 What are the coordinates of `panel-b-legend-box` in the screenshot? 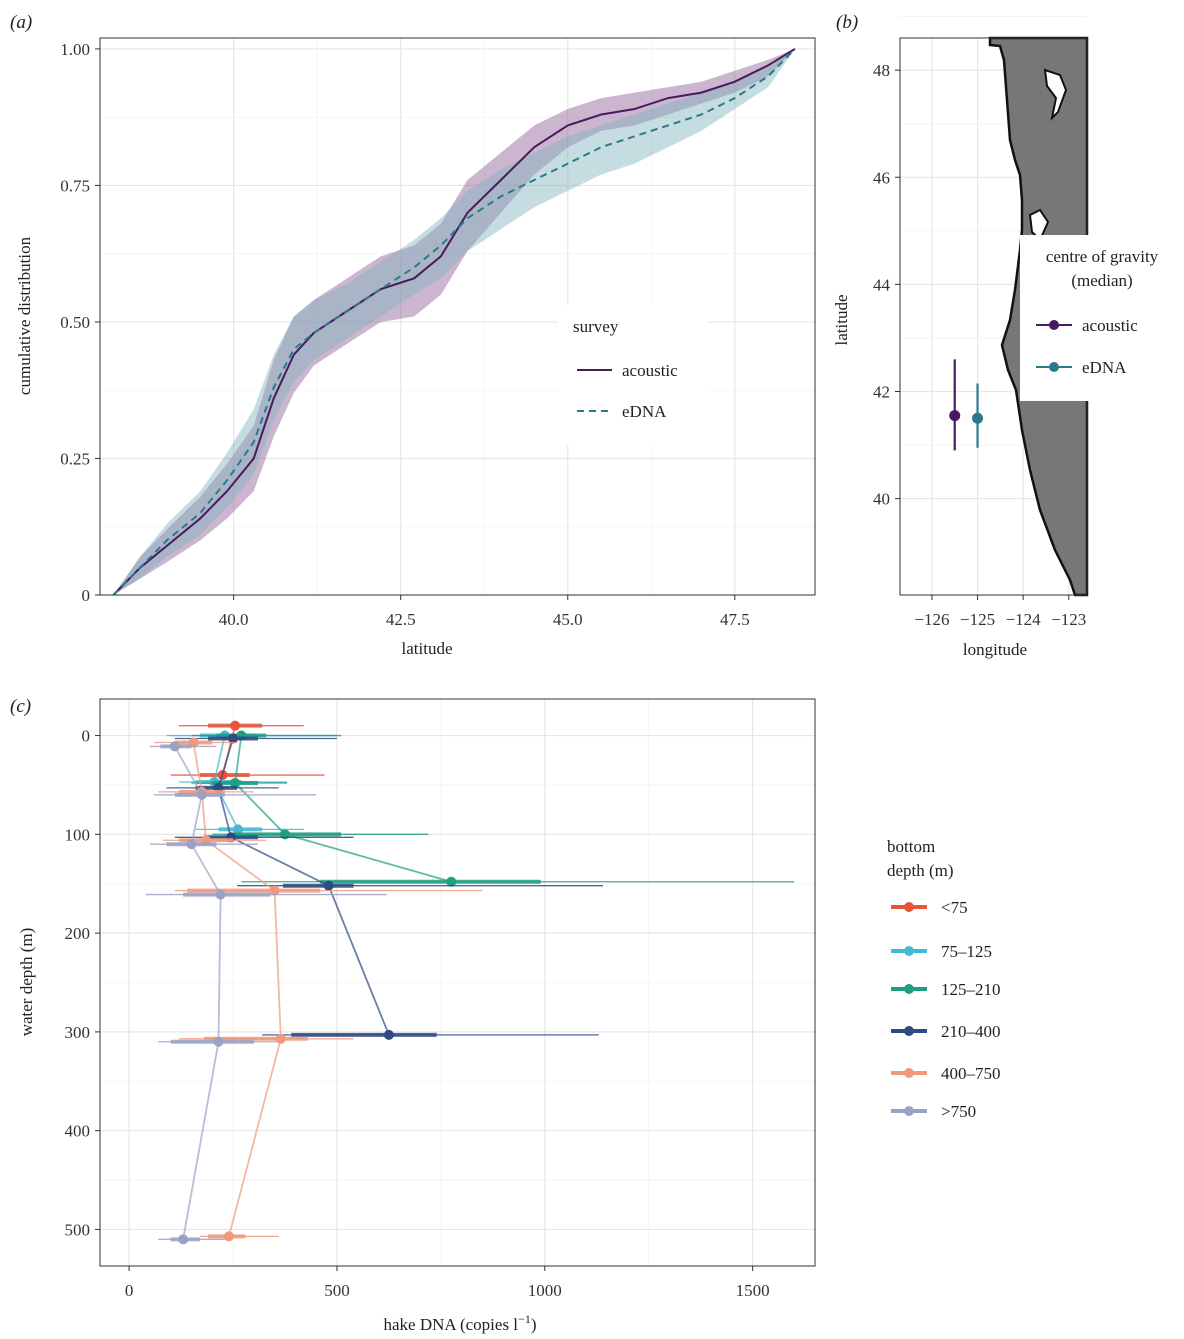 It's located at (1102, 318).